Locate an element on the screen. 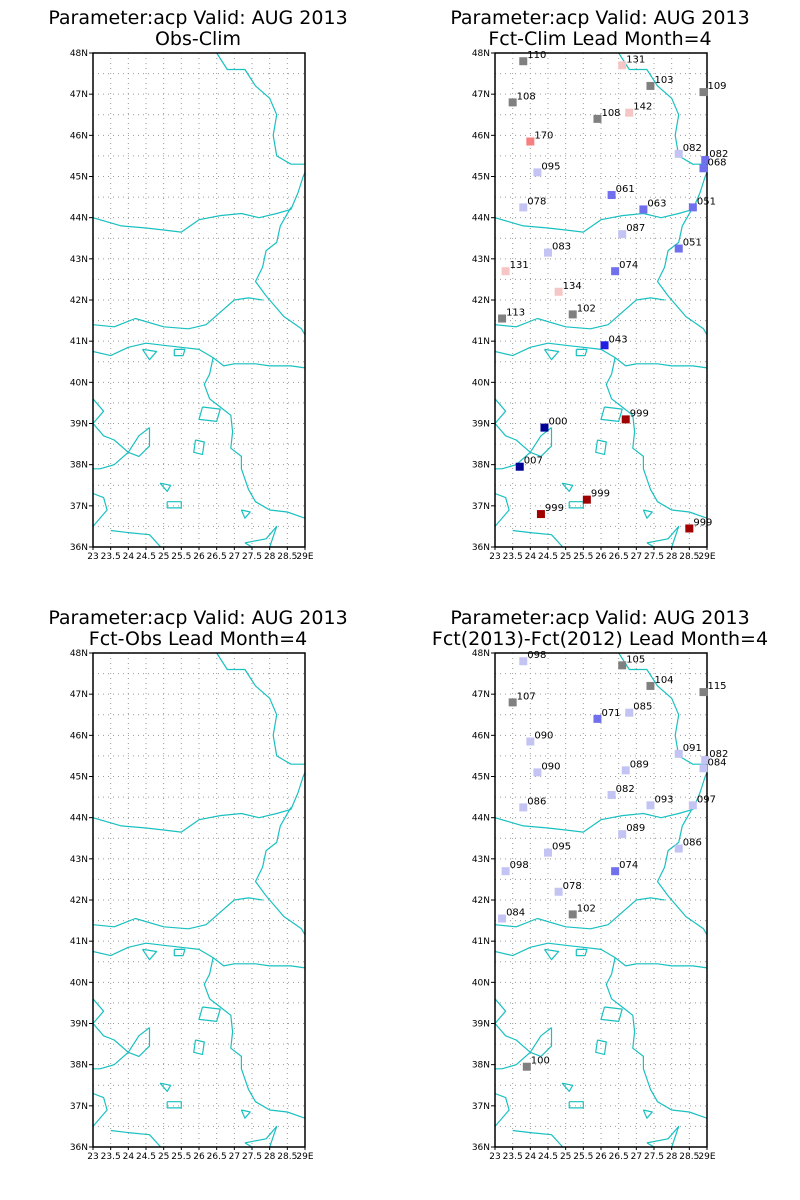  station-value-label: 078 is located at coordinates (536, 201).